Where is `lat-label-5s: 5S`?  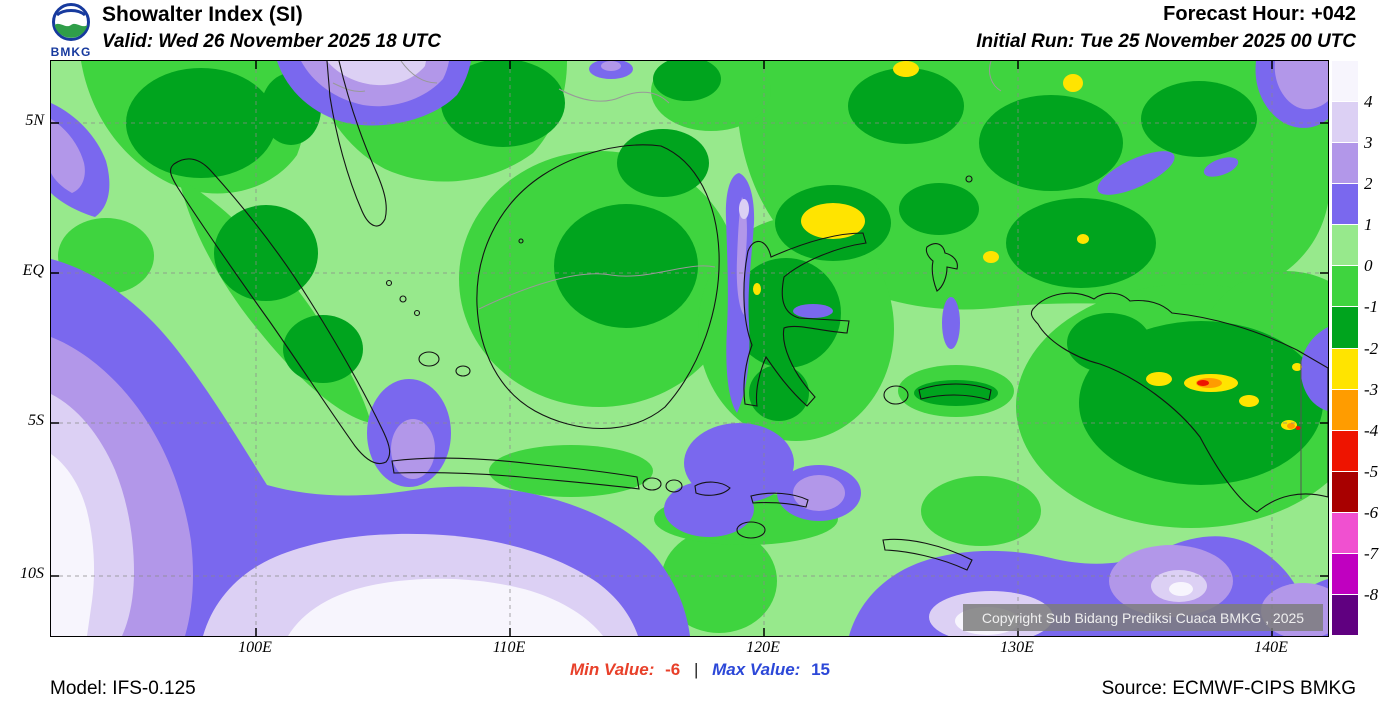 lat-label-5s: 5S is located at coordinates (36, 420).